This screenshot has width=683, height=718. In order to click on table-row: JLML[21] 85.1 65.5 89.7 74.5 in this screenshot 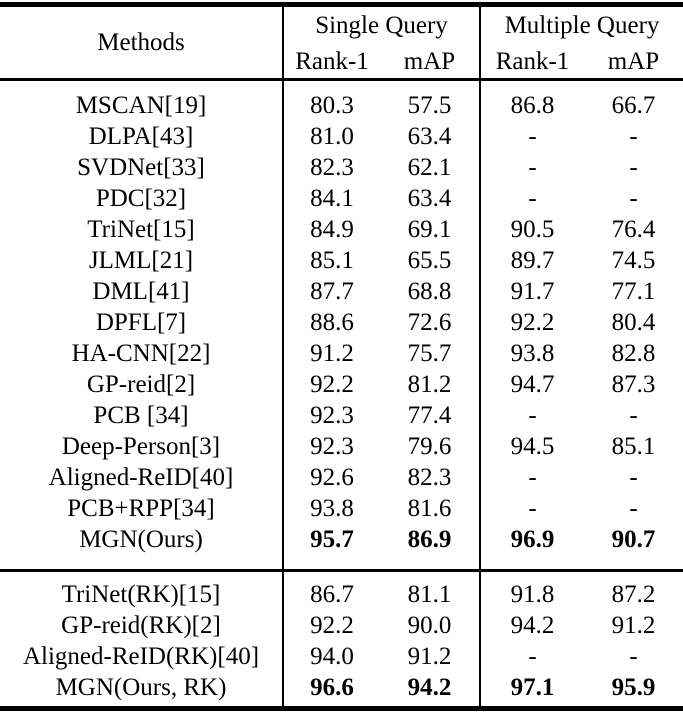, I will do `click(341, 260)`.